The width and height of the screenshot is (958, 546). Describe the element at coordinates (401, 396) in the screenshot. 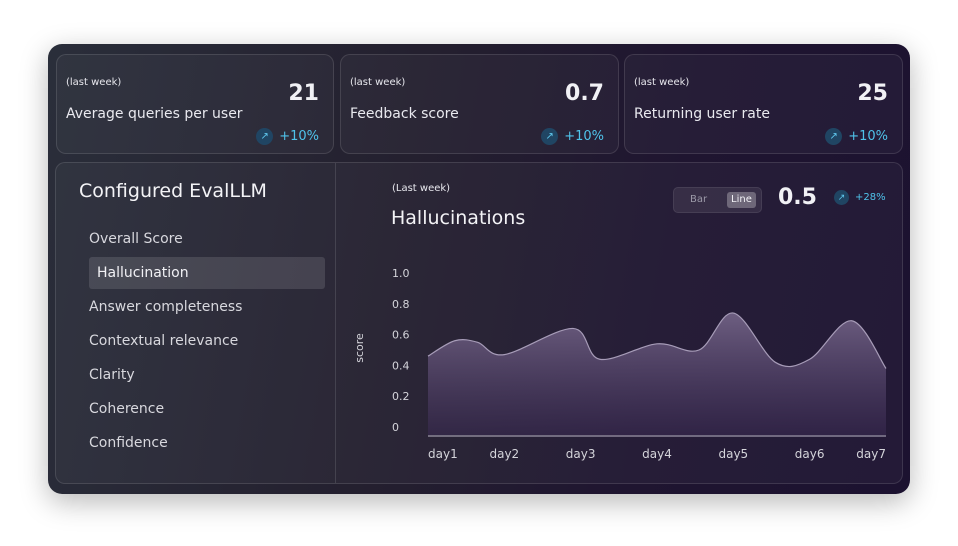

I see `y-tick-label: 0.2` at that location.